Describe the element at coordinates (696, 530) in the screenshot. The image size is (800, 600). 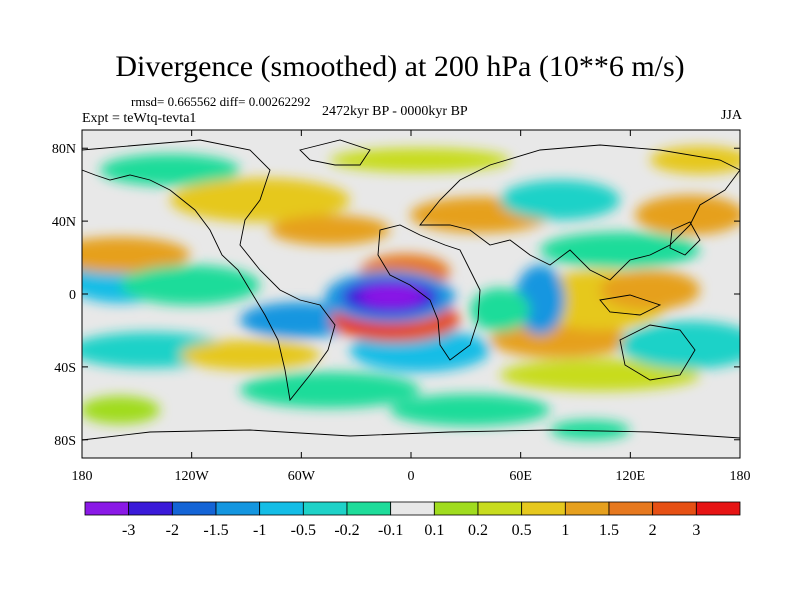
I see `colorbar-label: 3` at that location.